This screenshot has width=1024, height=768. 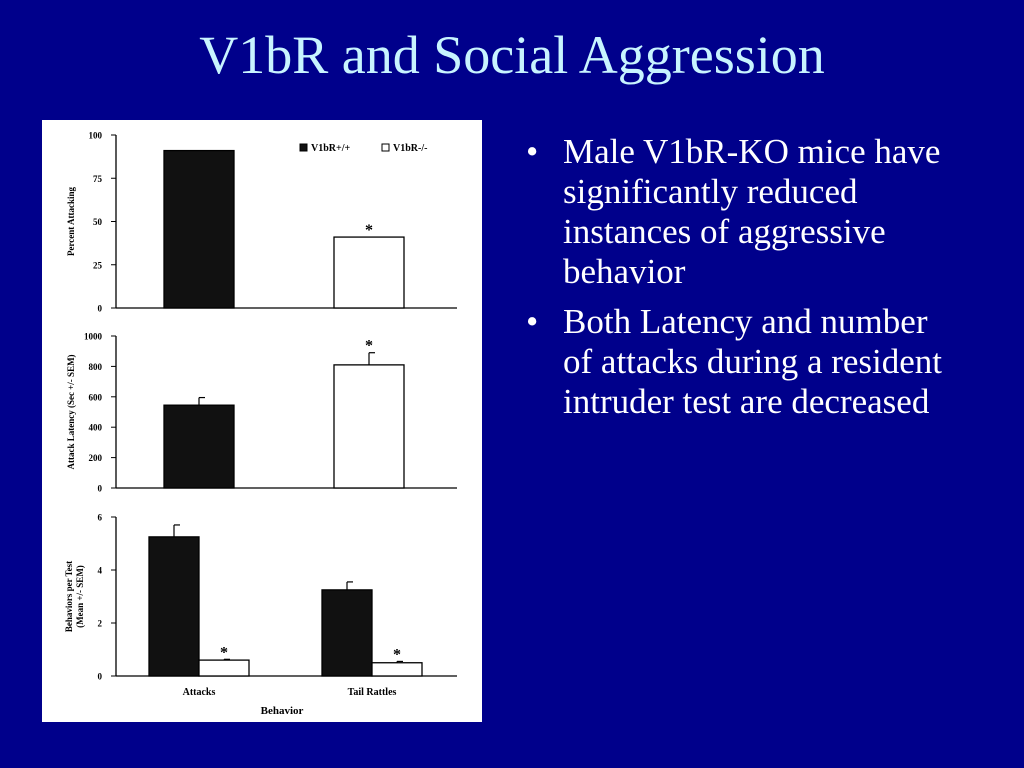 What do you see at coordinates (80, 596) in the screenshot?
I see `y-axis-label: (Mean +/- SEM)` at bounding box center [80, 596].